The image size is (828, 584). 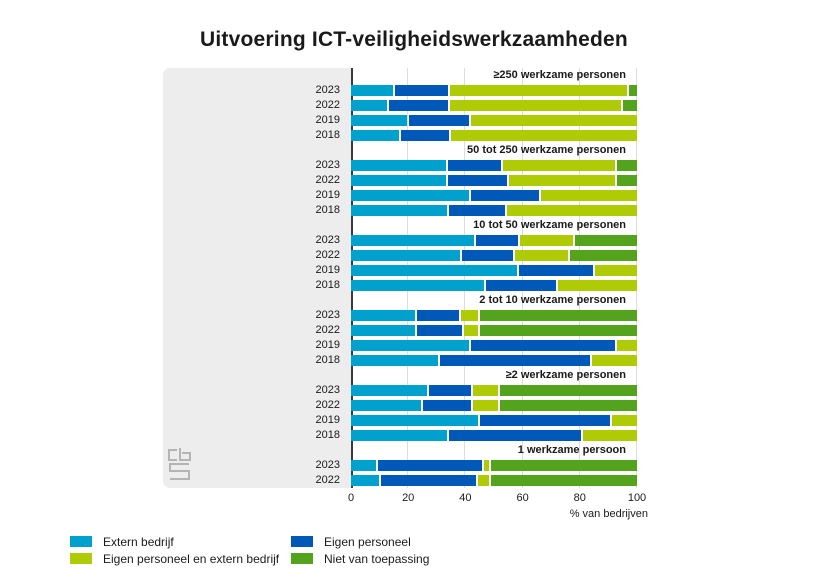 What do you see at coordinates (552, 300) in the screenshot?
I see `group-label: 2 tot 10 werkzame personen` at bounding box center [552, 300].